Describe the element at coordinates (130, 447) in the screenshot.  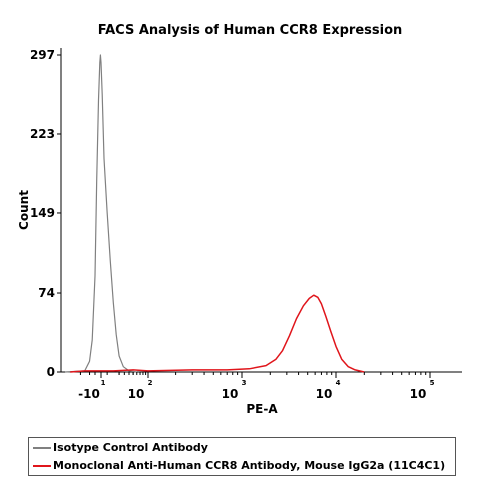
I see `legend-label-isotype: Isotype Control Antibody` at that location.